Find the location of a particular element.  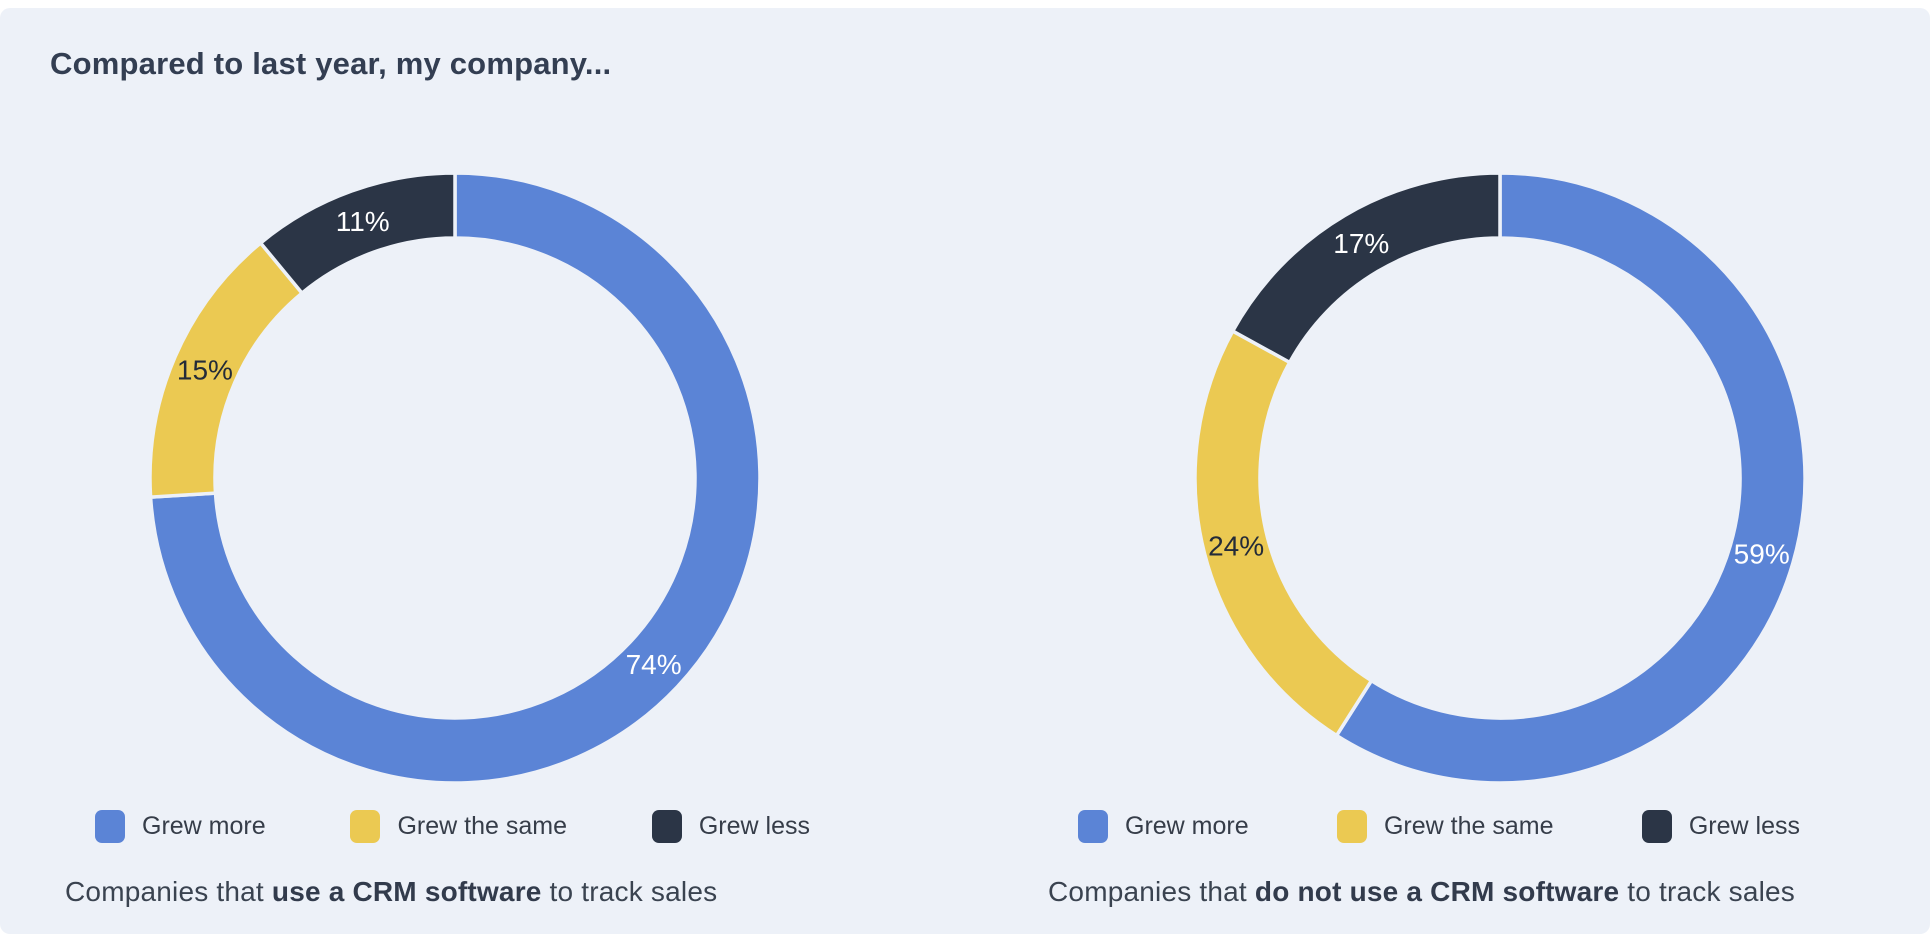

donut-value-label-grew-the-same: 24% is located at coordinates (1236, 545).